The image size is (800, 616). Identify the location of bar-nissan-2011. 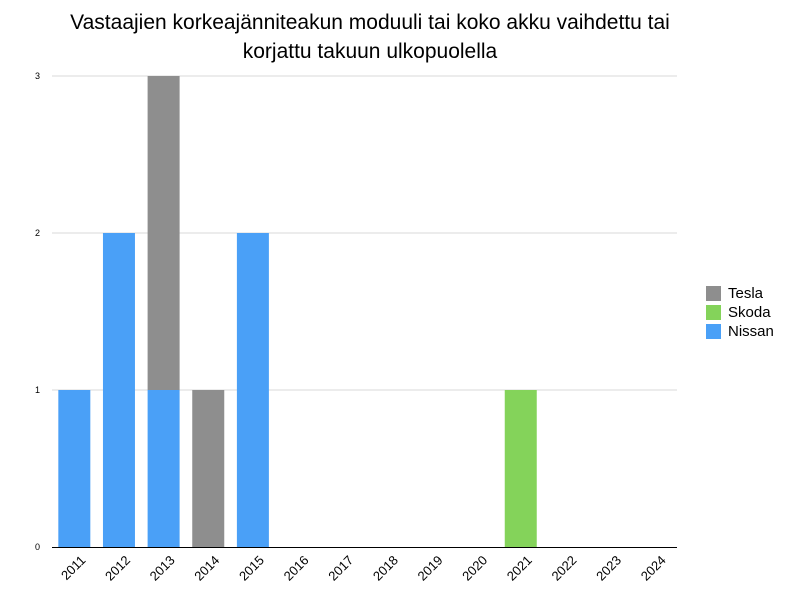
(74, 468).